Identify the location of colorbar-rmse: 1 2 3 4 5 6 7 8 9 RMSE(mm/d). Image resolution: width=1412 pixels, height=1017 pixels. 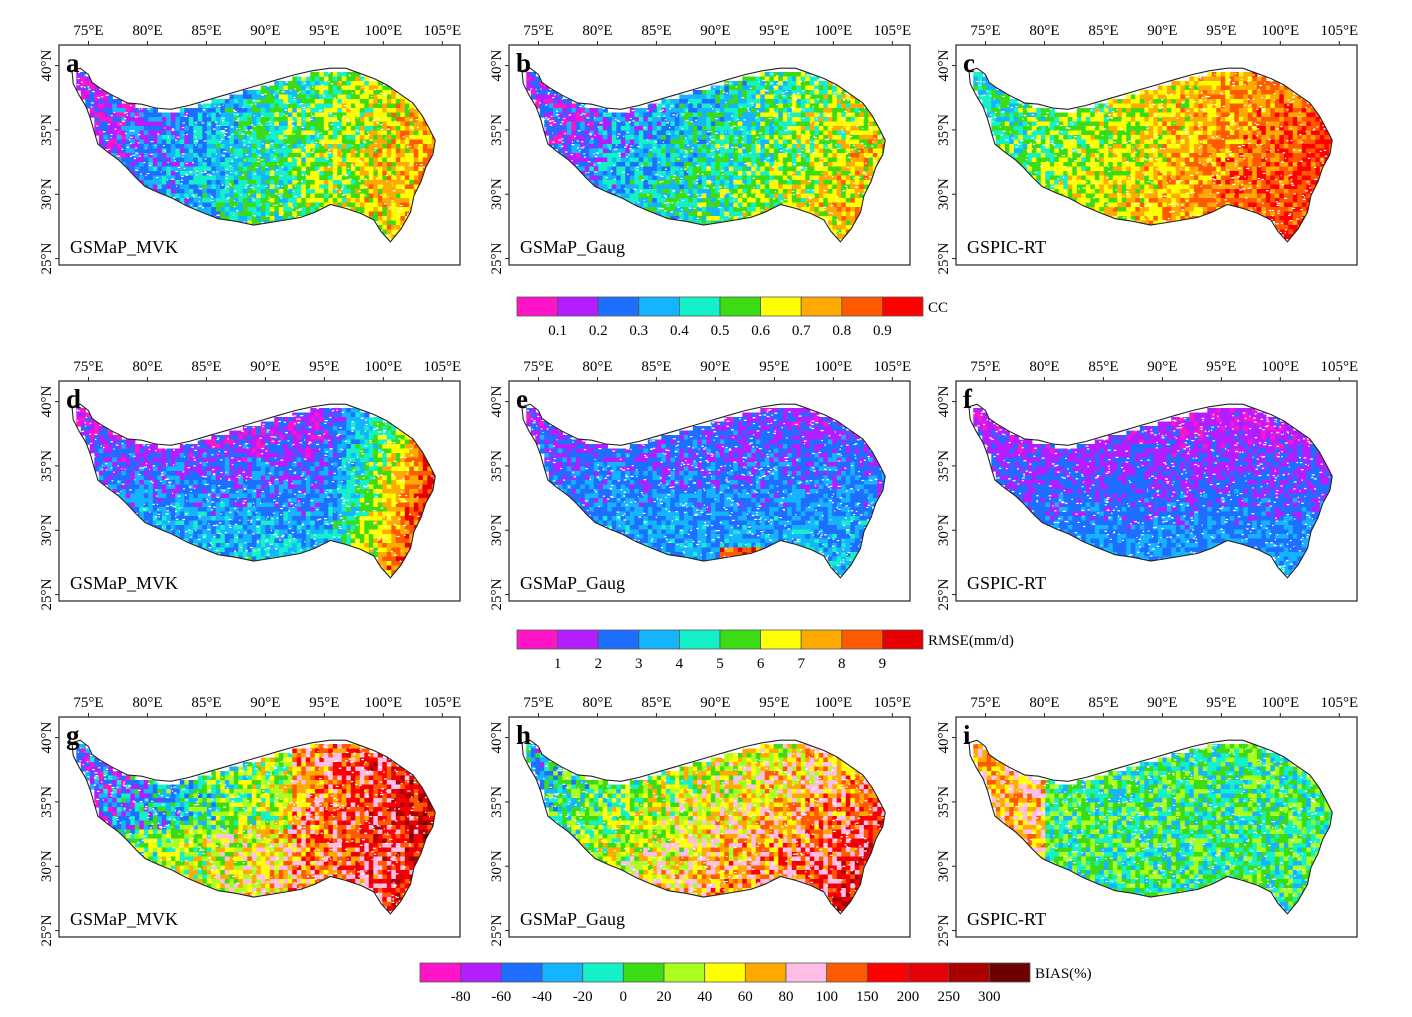
(765, 650).